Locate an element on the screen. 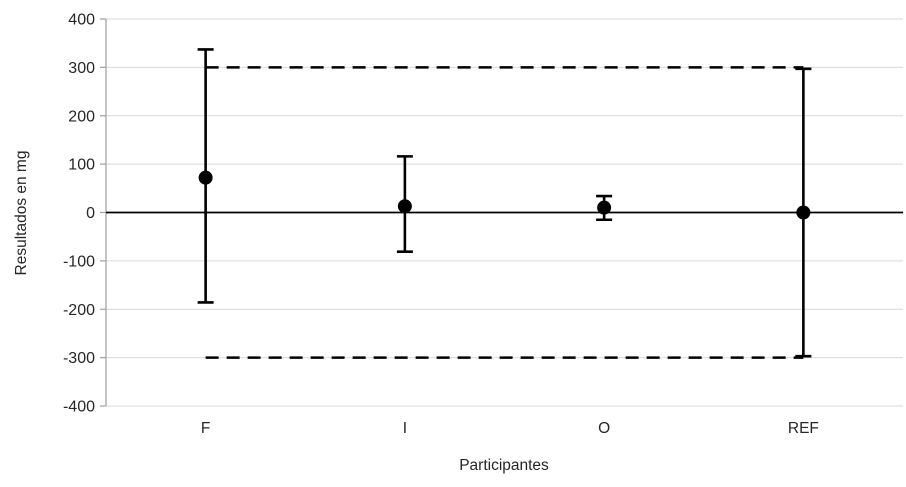 This screenshot has width=906, height=487. y-tick-label: 200 is located at coordinates (81, 116).